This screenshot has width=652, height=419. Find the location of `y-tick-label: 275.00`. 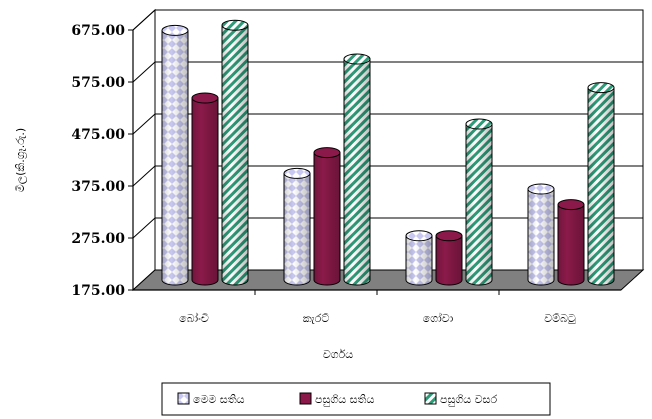

y-tick-label: 275.00 is located at coordinates (98, 239).